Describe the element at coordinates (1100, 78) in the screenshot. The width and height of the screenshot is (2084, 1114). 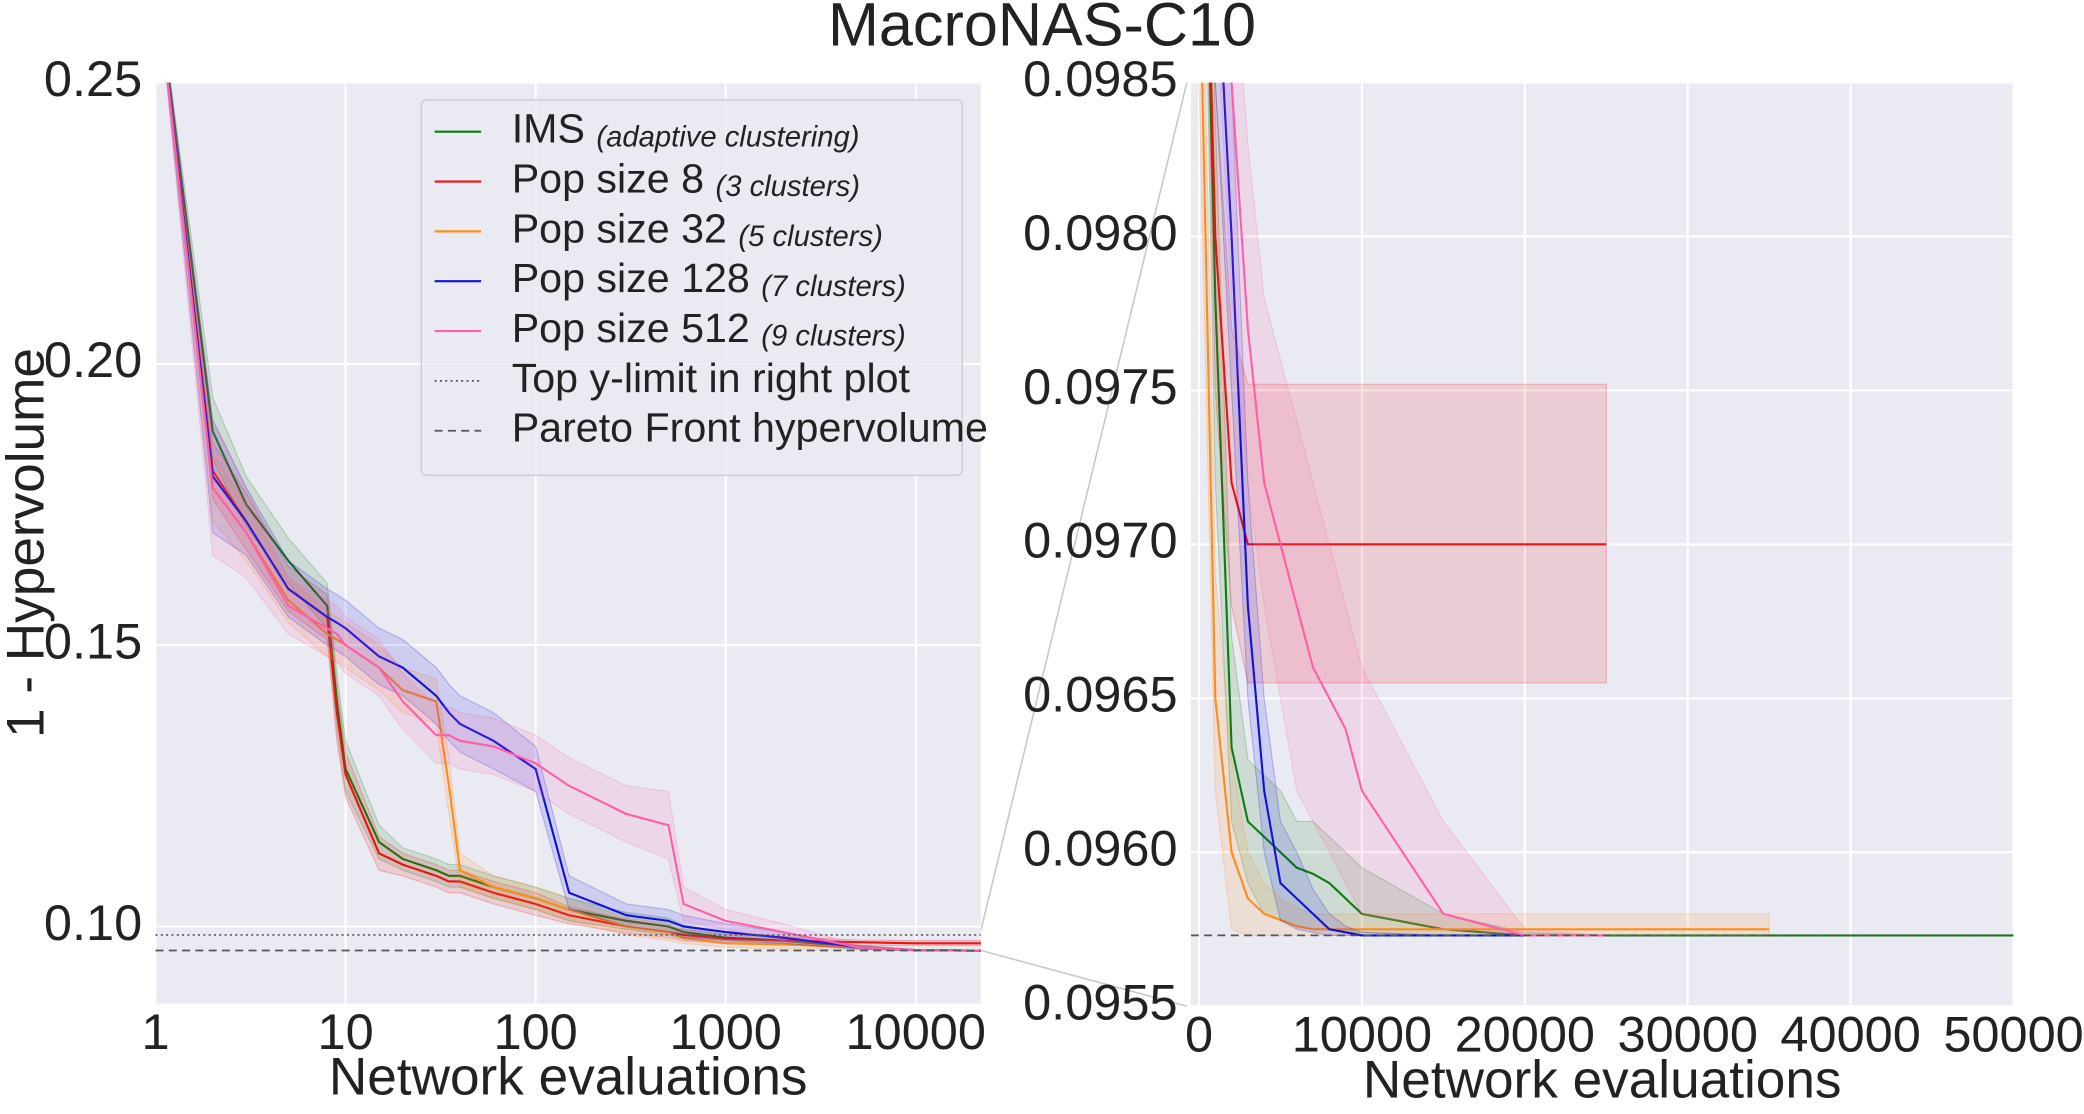
I see `y-tick-label: 0.0985` at that location.